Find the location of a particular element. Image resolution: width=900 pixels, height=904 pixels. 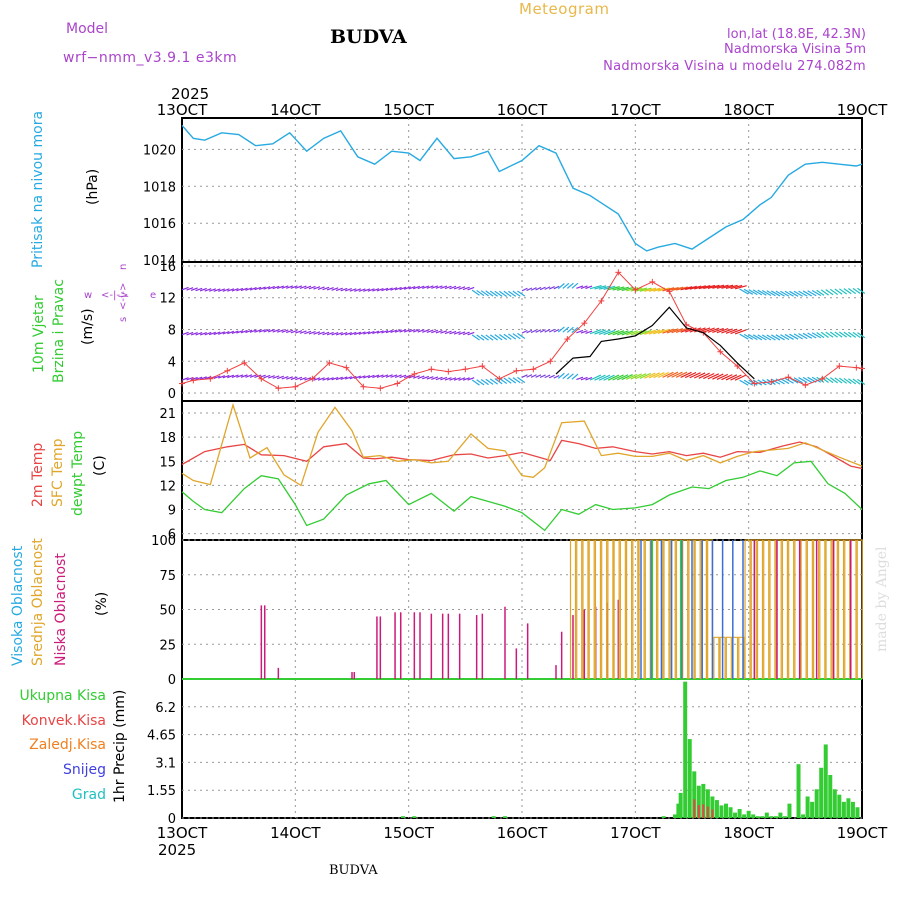

precip-strat-label: Zaledj.Kisa is located at coordinates (67, 745).